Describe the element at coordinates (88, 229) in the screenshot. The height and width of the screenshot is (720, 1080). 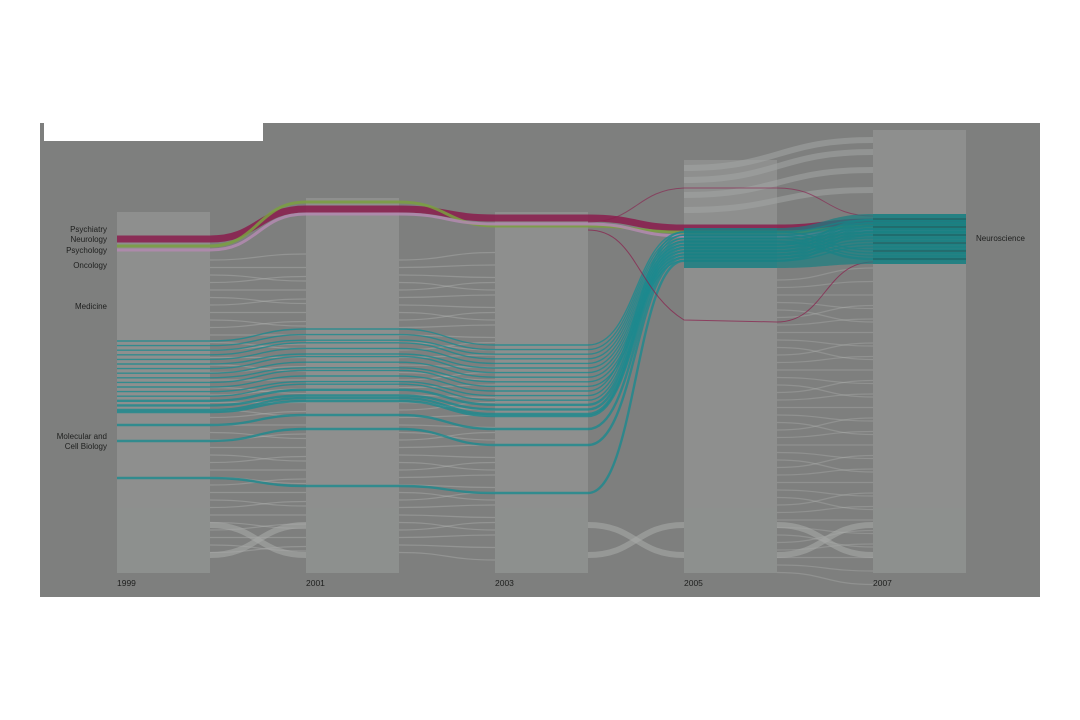
I see `label-psychiatry: Psychiatry` at that location.